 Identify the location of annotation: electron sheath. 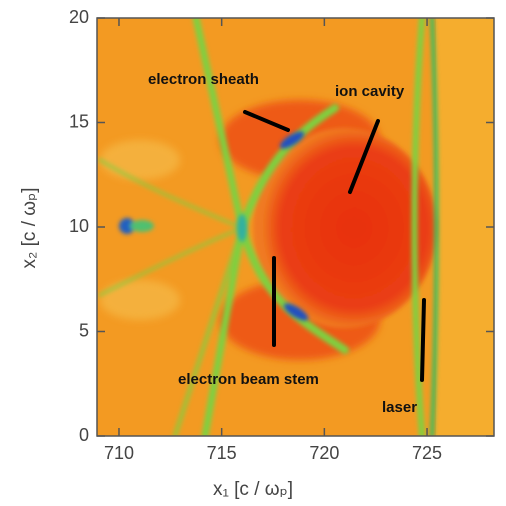
(203, 79).